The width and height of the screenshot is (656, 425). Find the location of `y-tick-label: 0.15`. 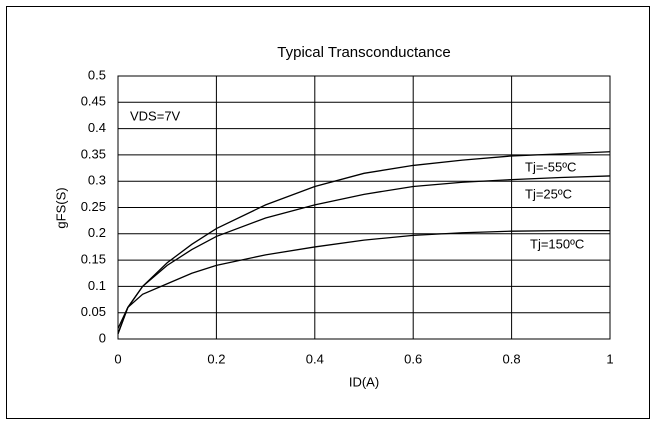

y-tick-label: 0.15 is located at coordinates (93, 259).